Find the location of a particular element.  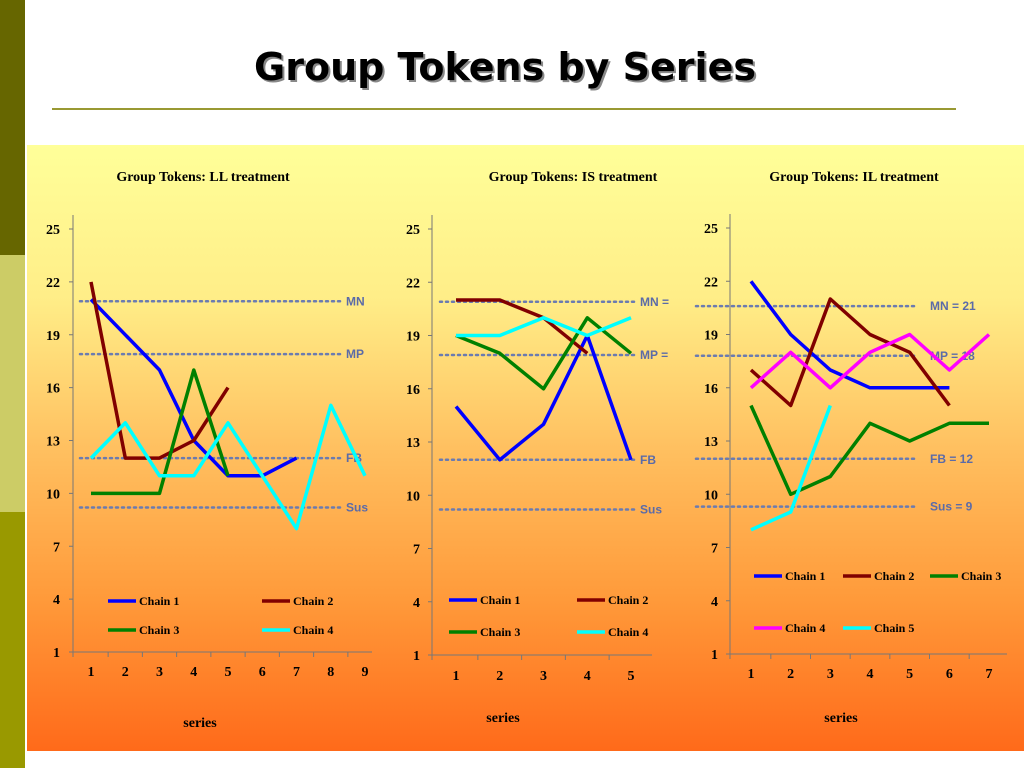

chart1-x-tick-label: 2 is located at coordinates (125, 672).